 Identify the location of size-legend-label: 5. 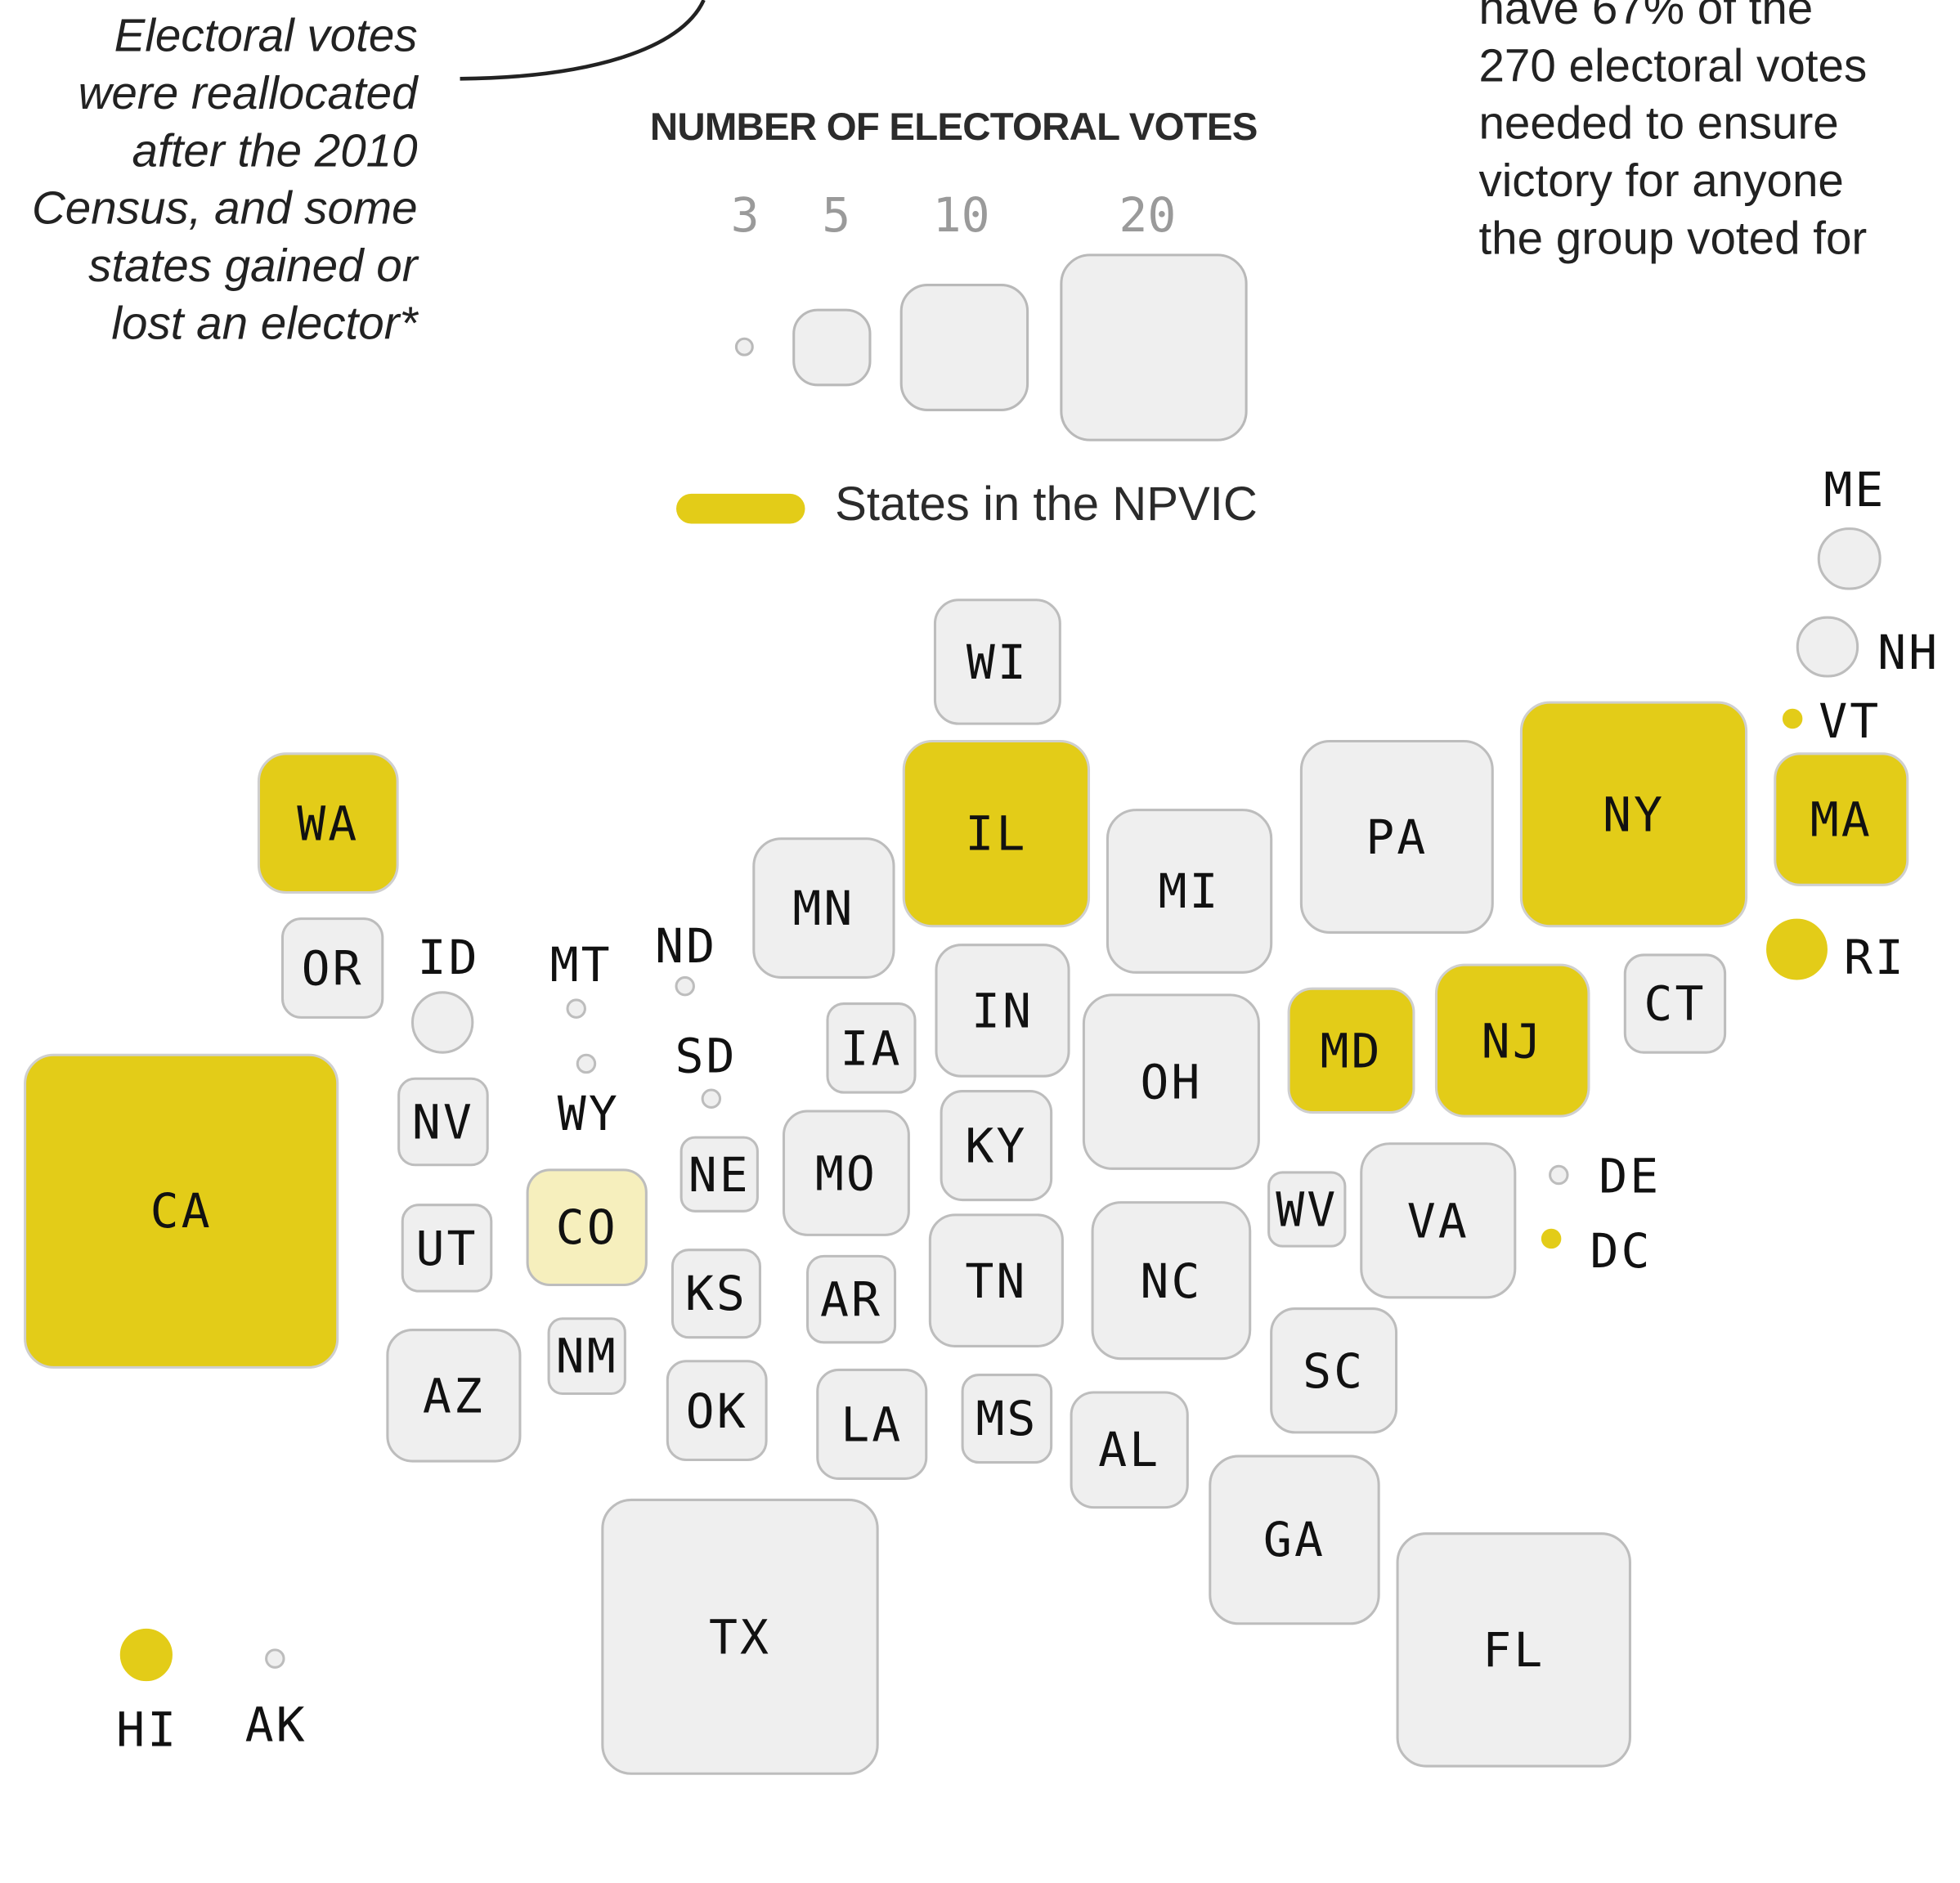
(836, 215).